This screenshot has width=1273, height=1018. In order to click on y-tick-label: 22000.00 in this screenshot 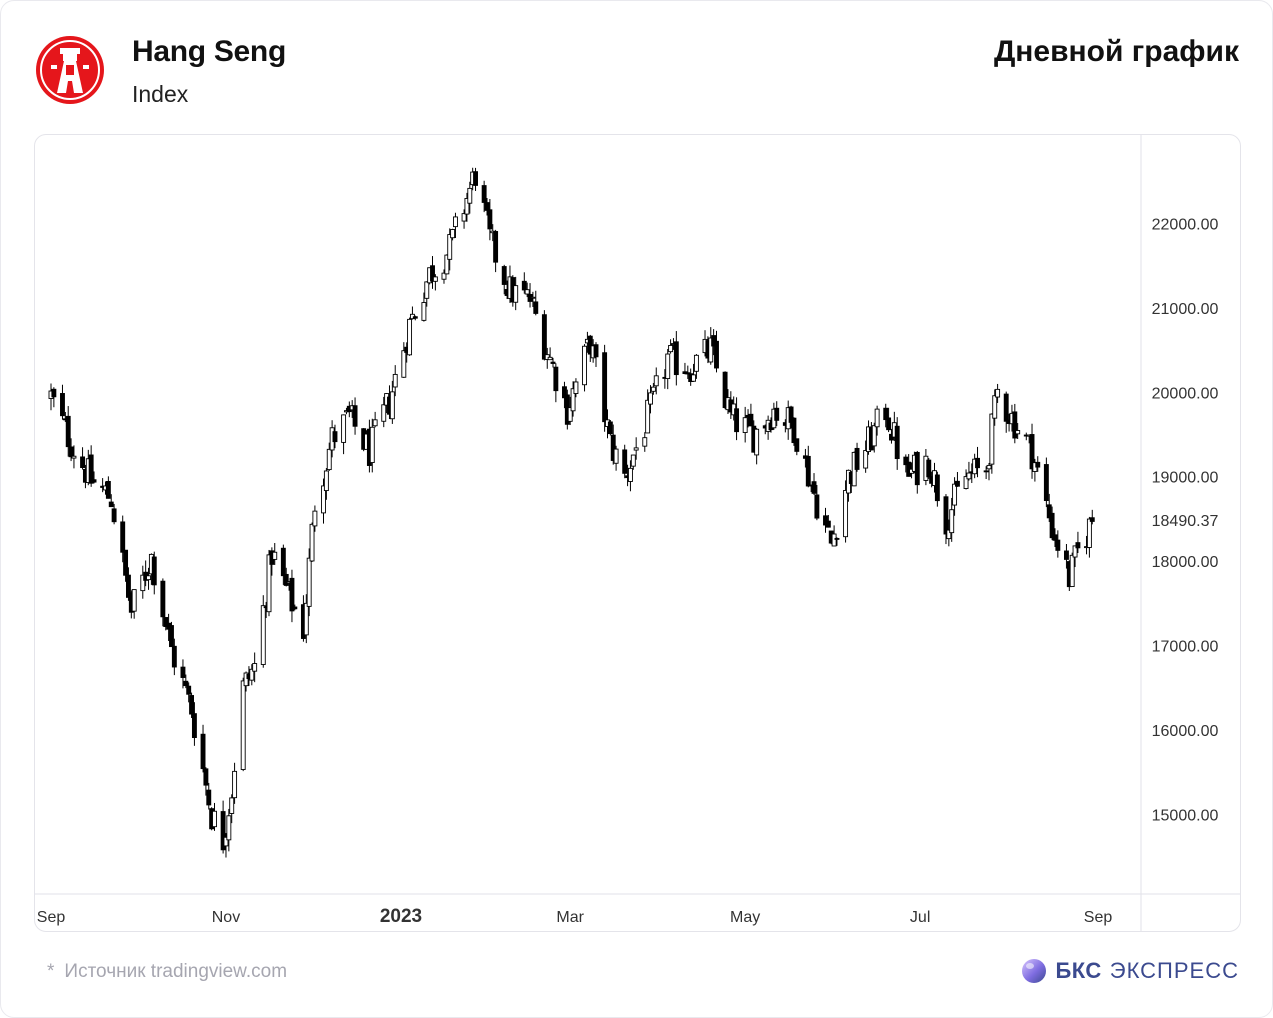, I will do `click(1185, 224)`.